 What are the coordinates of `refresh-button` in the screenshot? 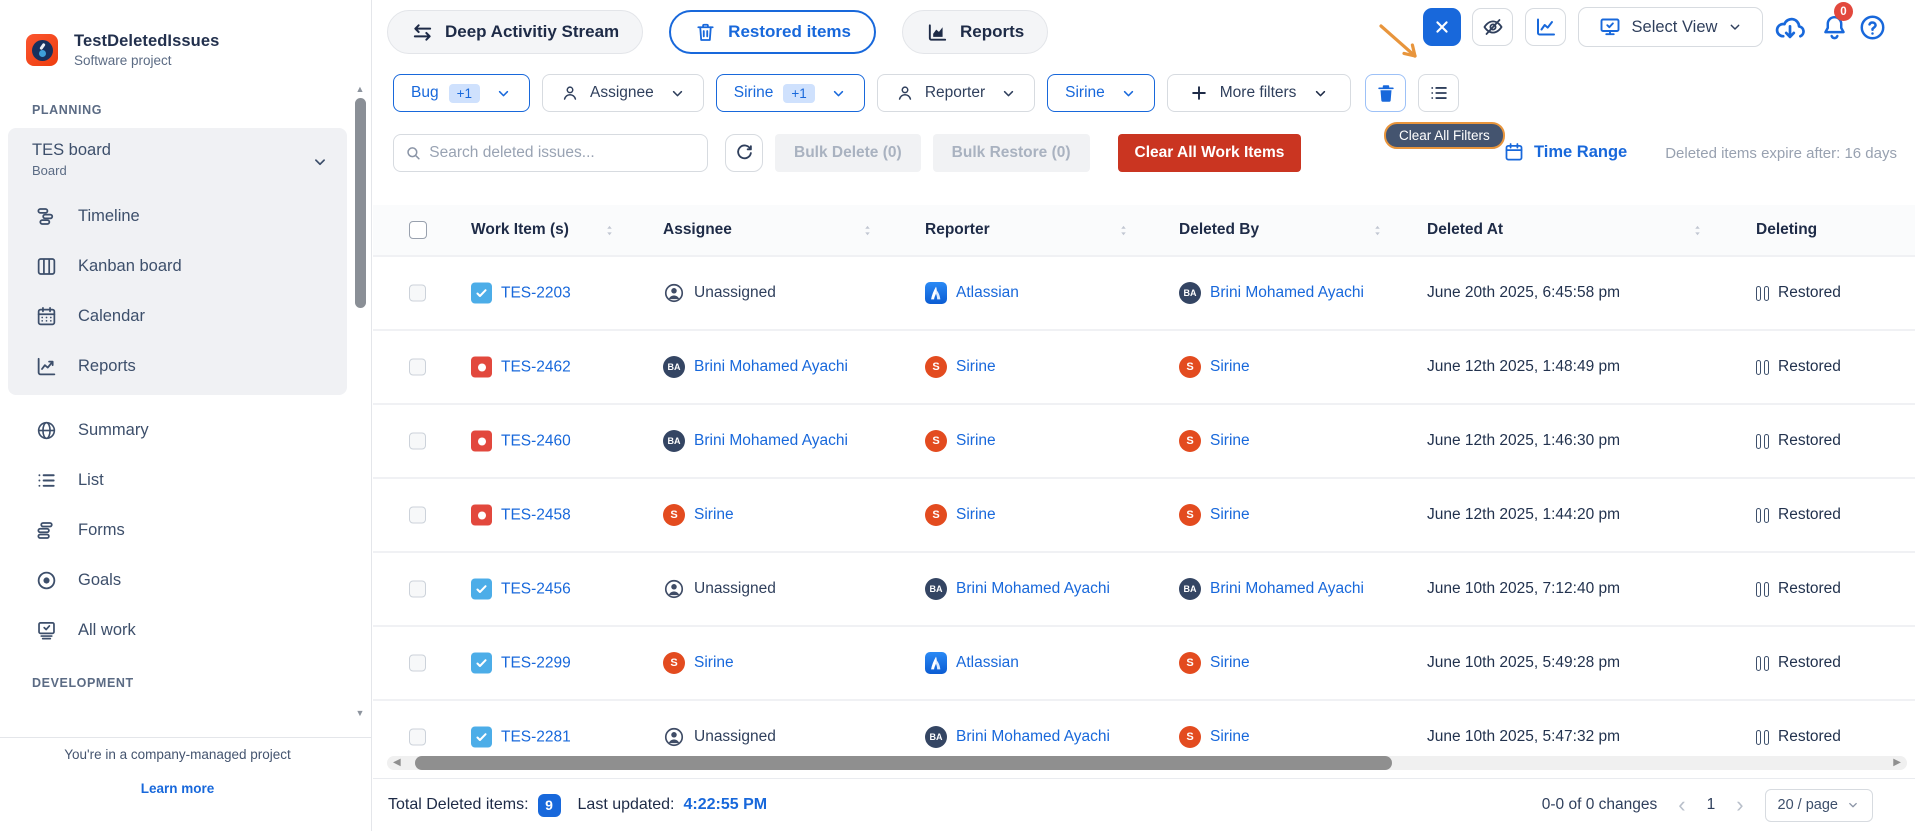 It's located at (744, 153).